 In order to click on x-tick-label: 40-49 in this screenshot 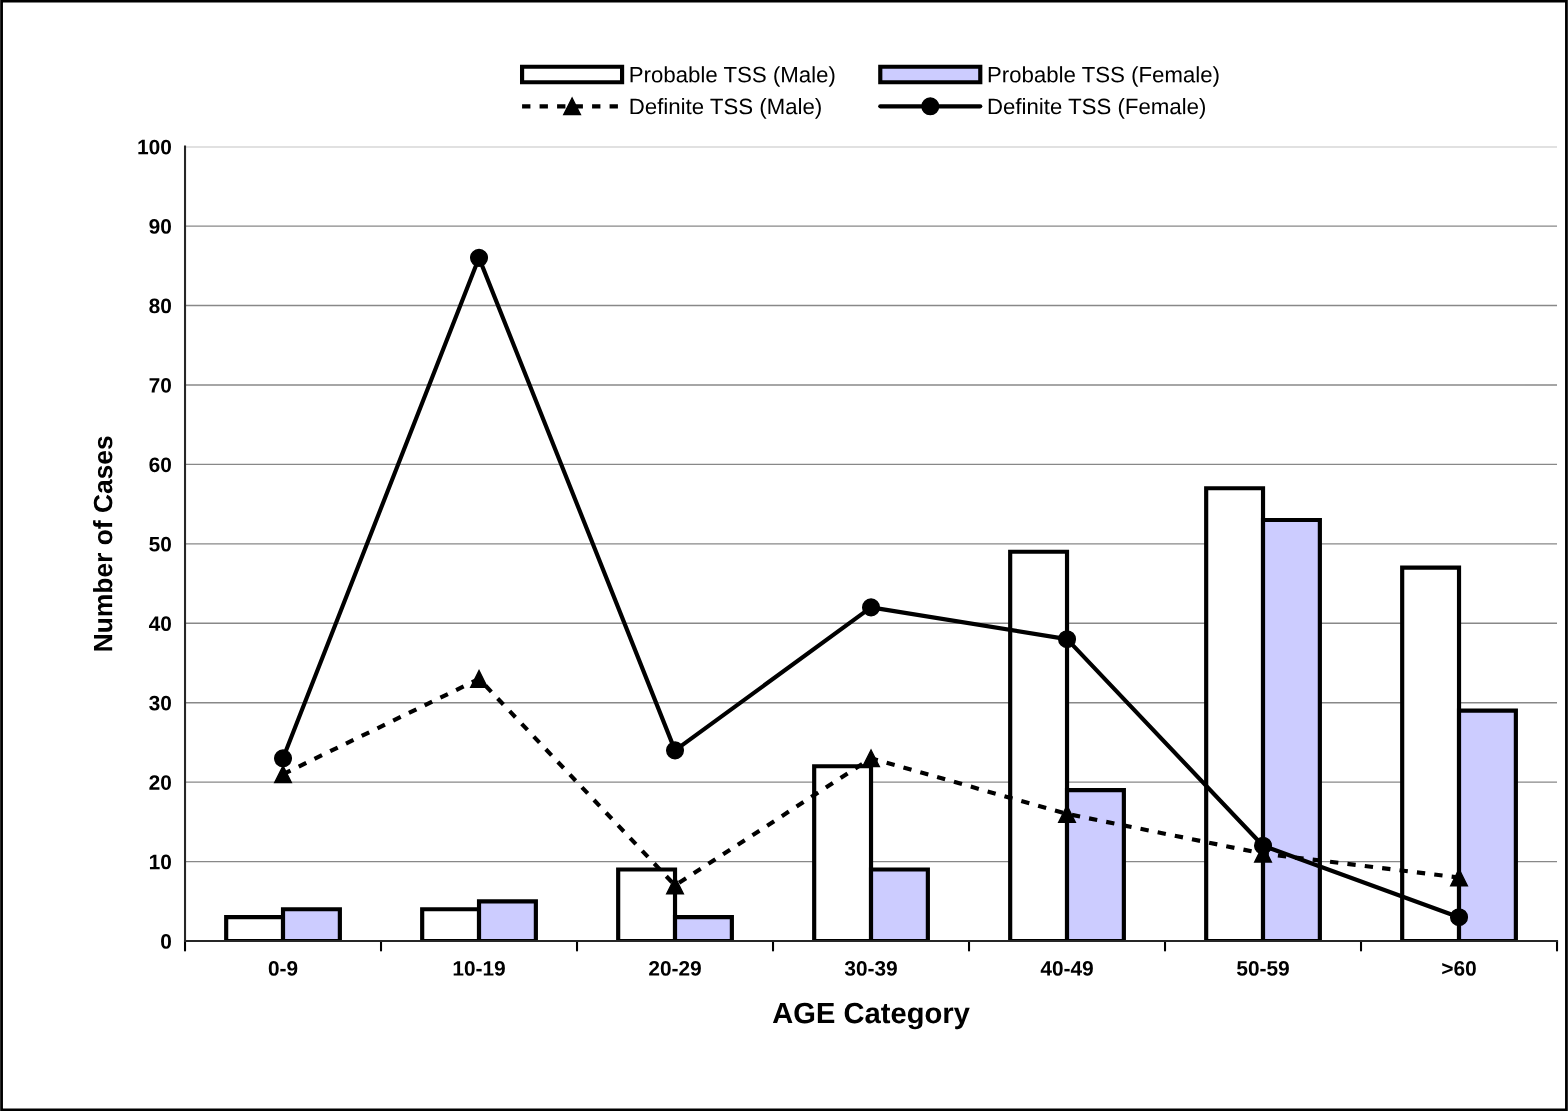, I will do `click(1066, 968)`.